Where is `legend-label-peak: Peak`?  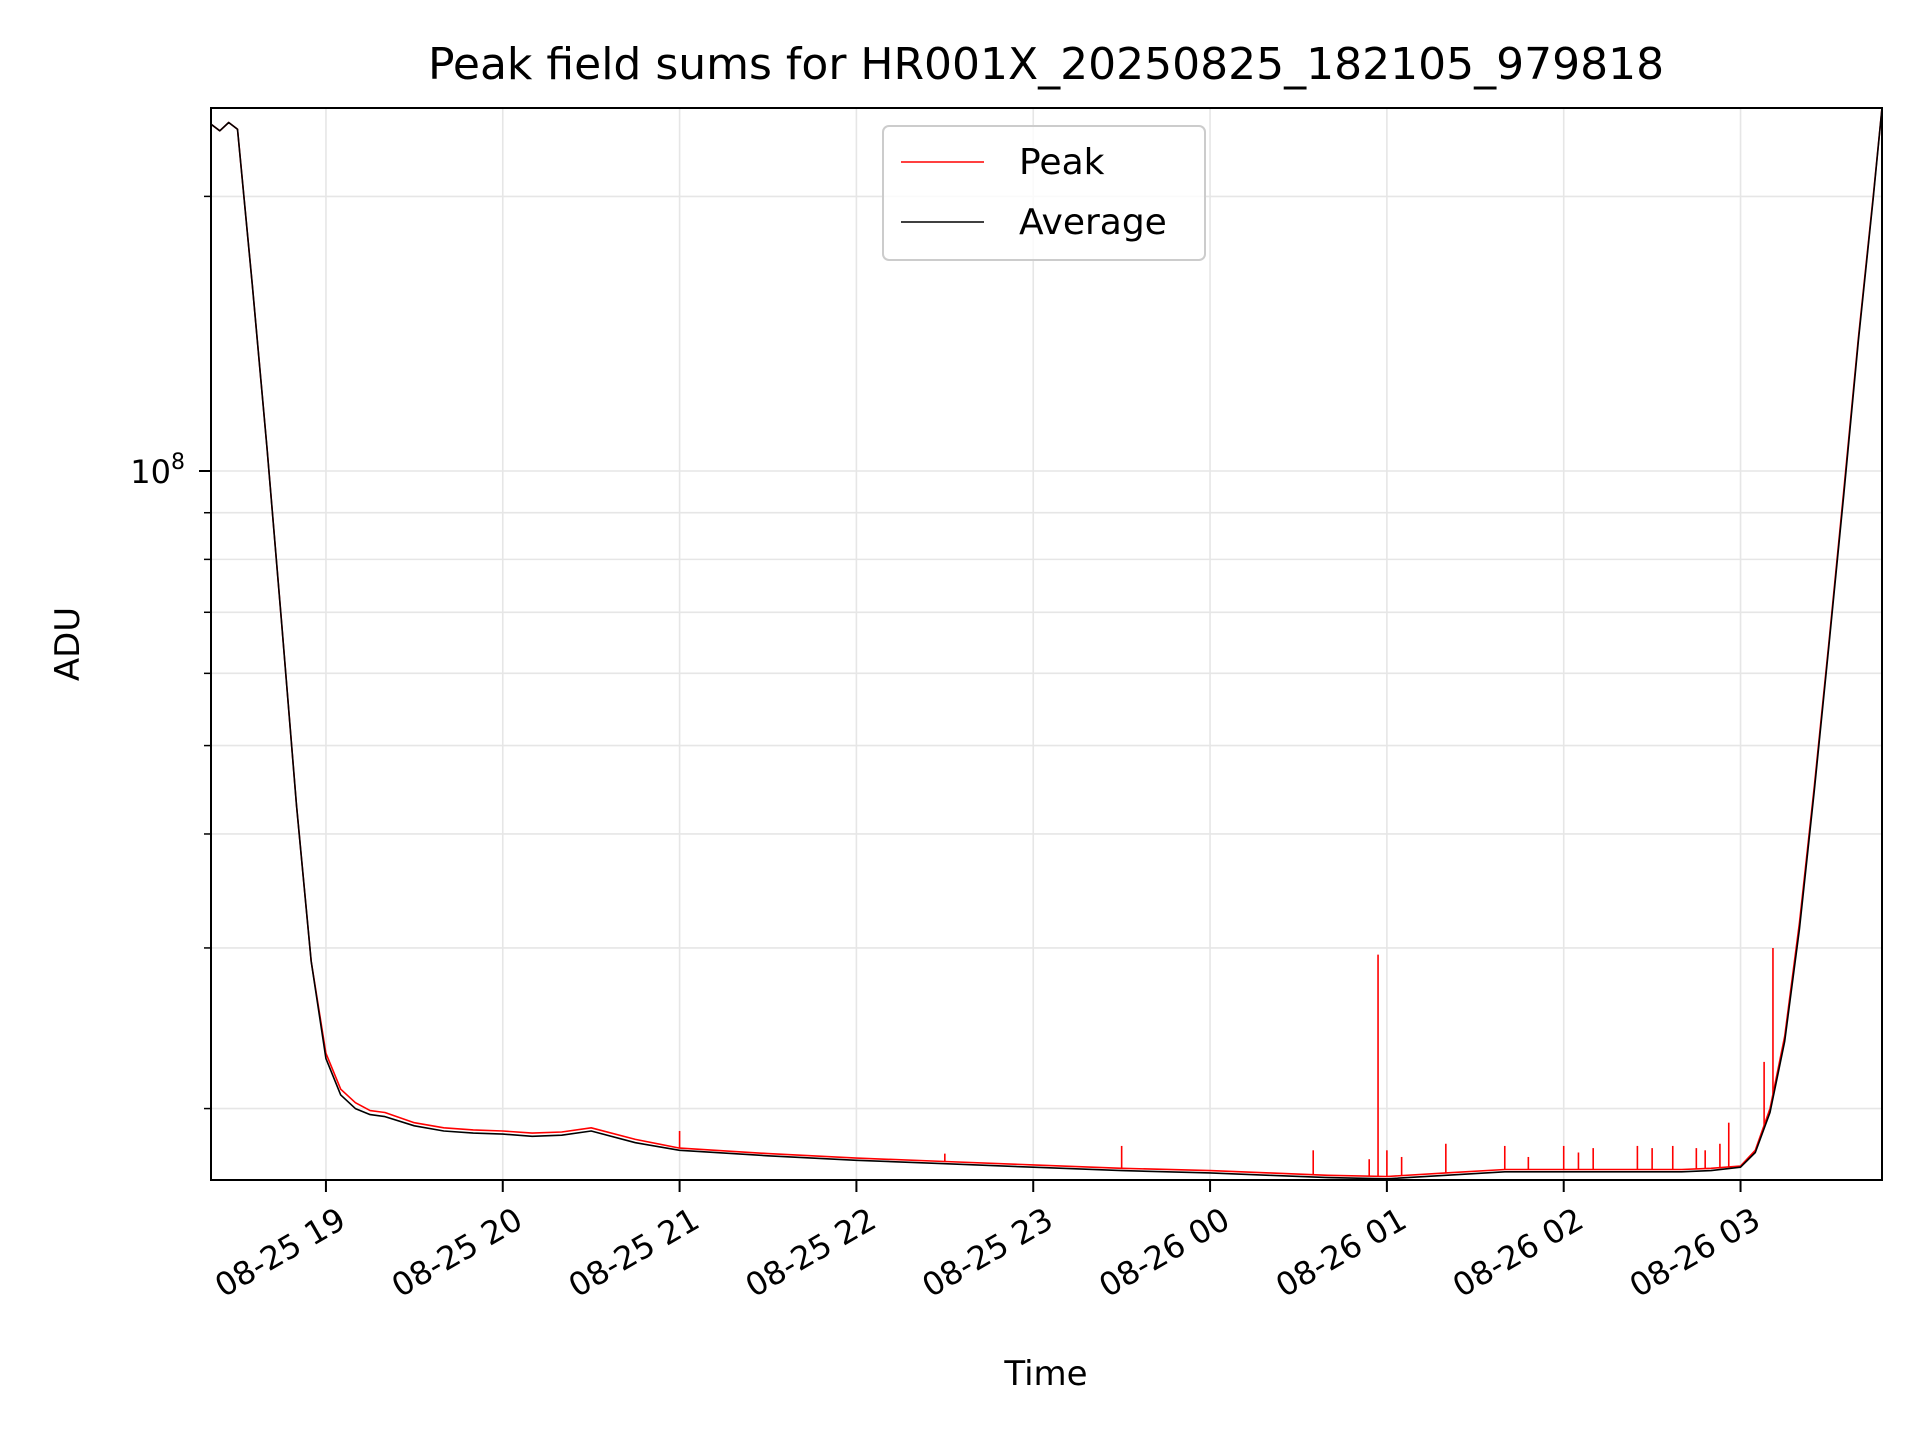
legend-label-peak: Peak is located at coordinates (1062, 162).